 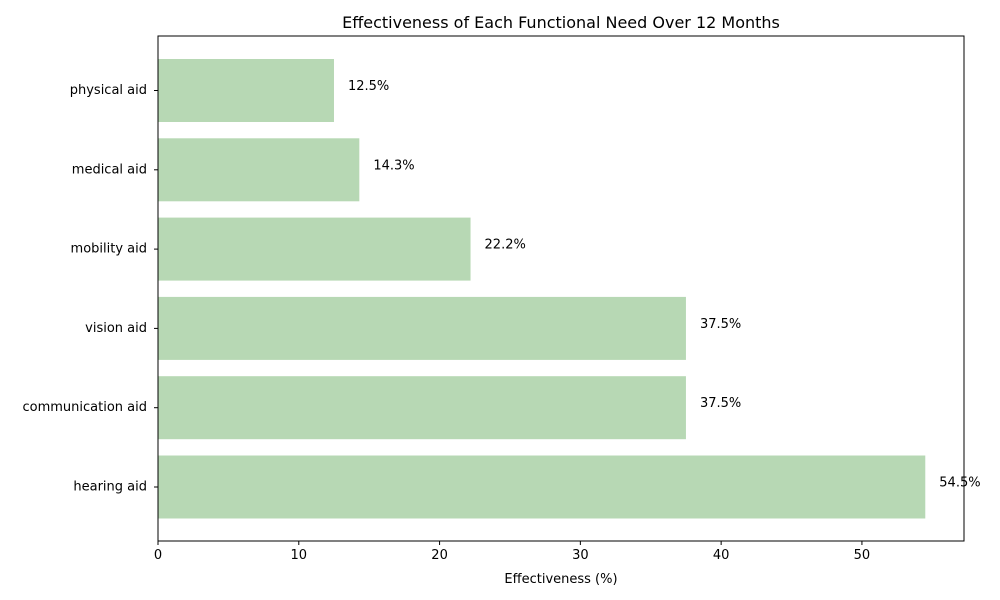 What do you see at coordinates (721, 555) in the screenshot?
I see `x-tick-label: 40` at bounding box center [721, 555].